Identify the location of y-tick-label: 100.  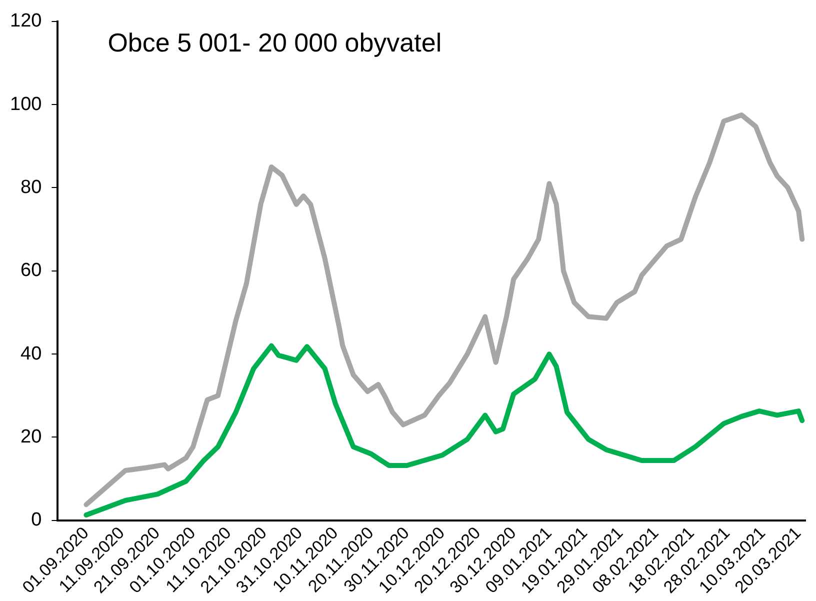
(26, 104).